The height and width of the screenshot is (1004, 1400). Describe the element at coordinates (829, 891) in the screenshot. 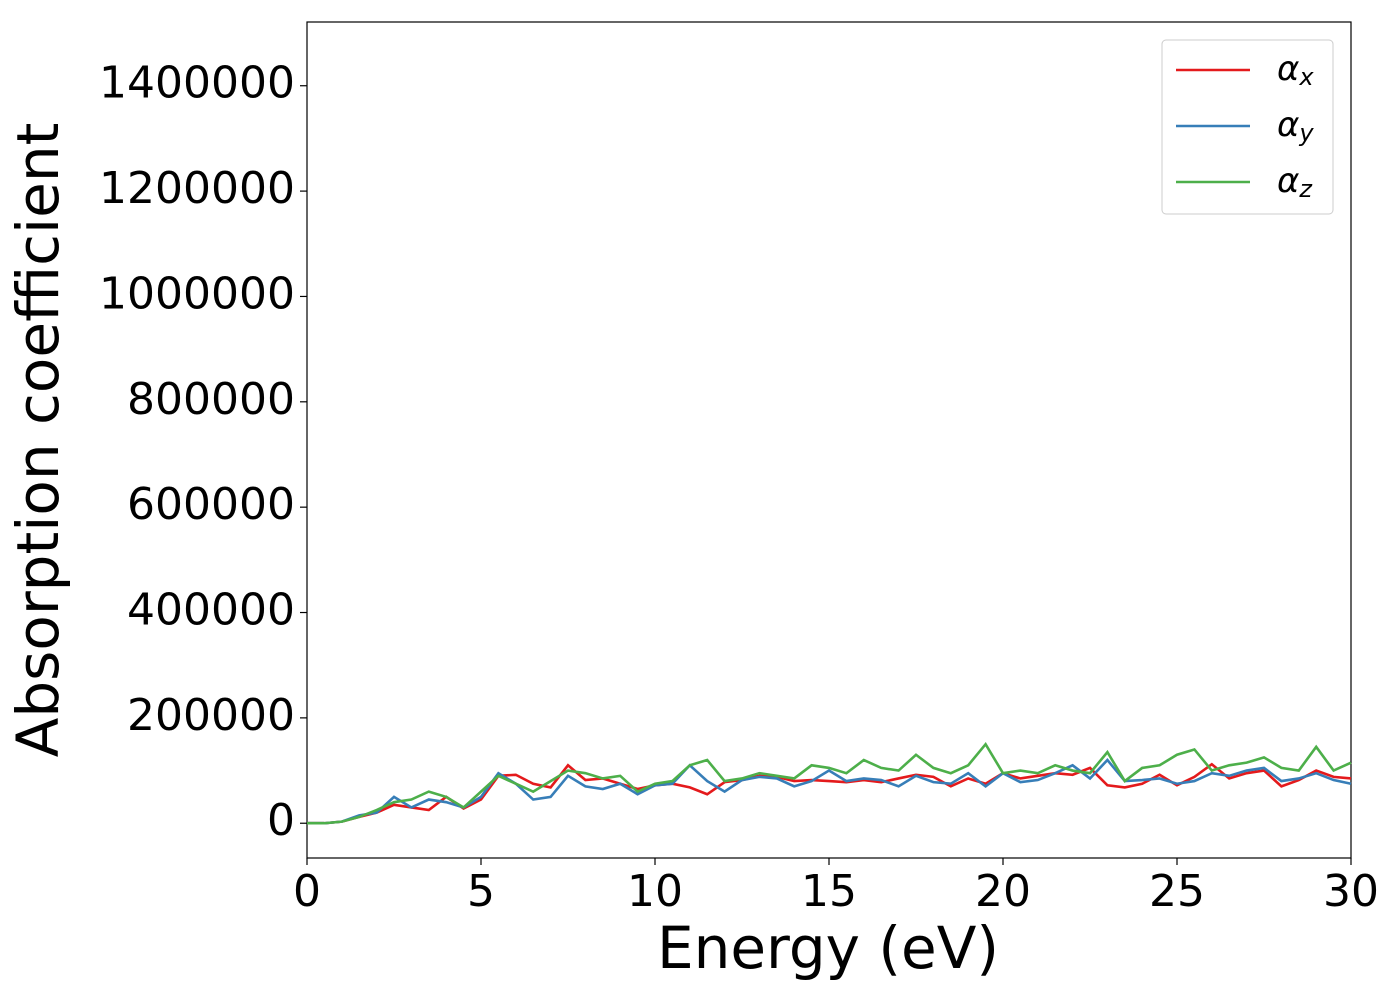

I see `x-tick-label: 15` at that location.